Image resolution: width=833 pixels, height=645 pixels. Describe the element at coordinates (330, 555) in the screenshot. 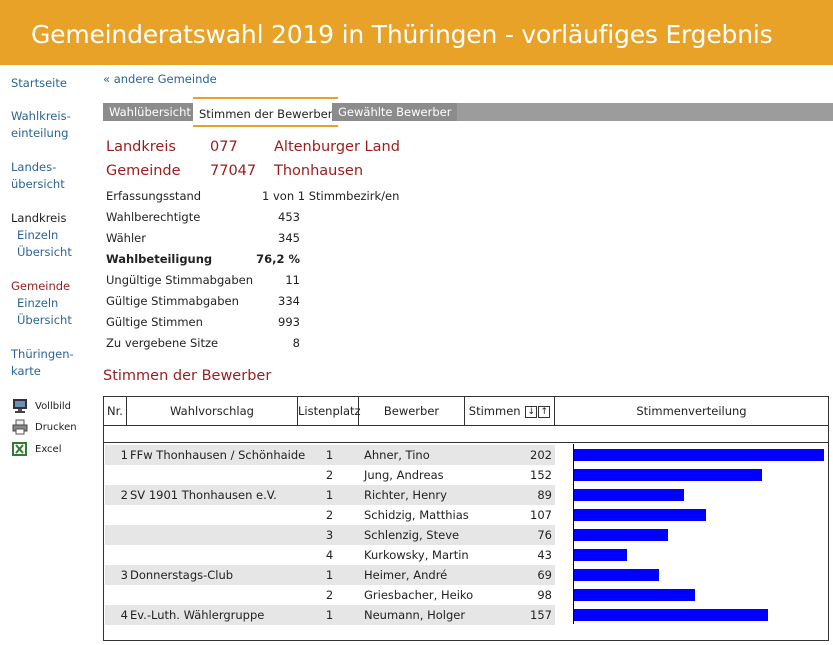

I see `table-row: 4 Kurkowsky, Martin 43` at that location.